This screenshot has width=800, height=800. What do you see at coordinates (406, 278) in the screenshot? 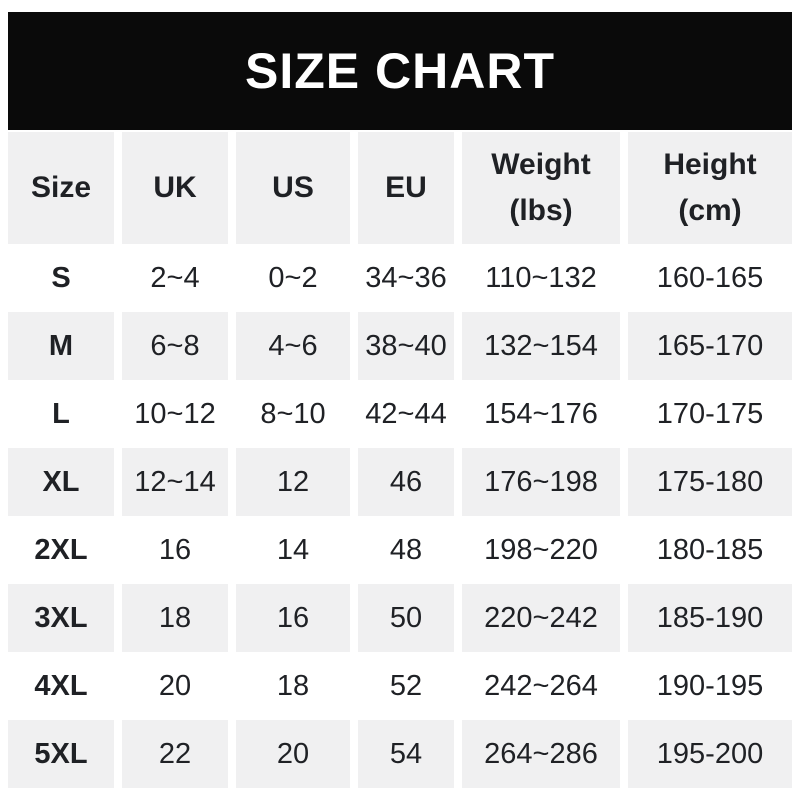
I see `cell-eu: 34~36` at bounding box center [406, 278].